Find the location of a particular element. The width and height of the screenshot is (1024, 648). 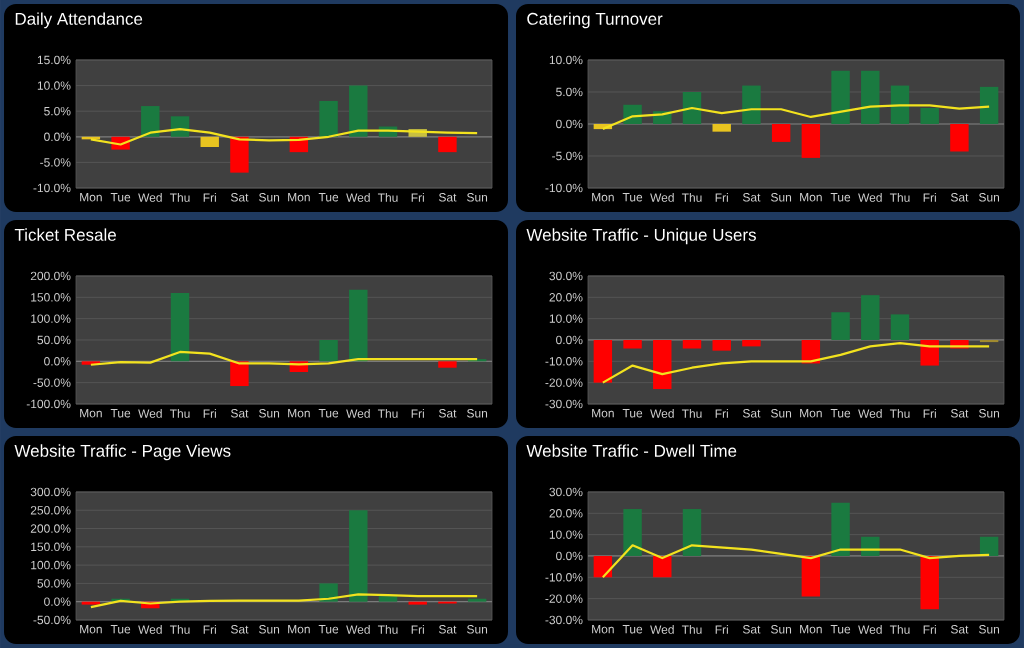

chart-title: Ticket Resale is located at coordinates (65, 234).